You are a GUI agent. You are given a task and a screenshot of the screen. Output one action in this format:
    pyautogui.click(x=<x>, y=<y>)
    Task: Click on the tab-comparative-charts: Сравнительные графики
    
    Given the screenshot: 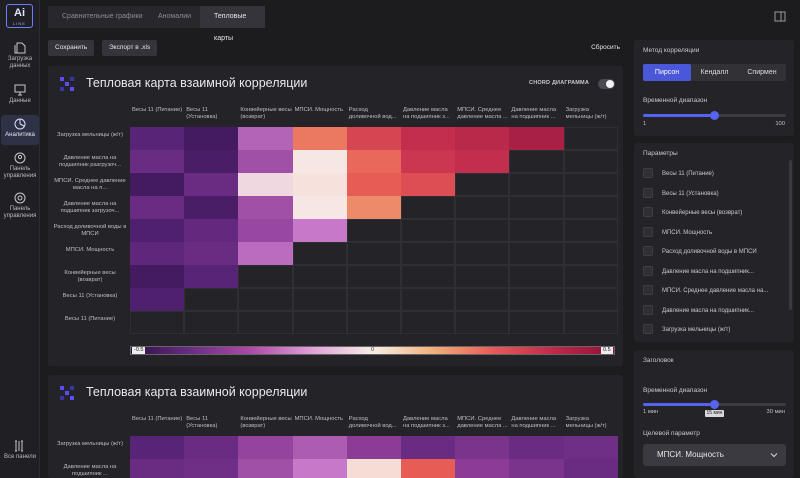 What is the action you would take?
    pyautogui.click(x=96, y=17)
    